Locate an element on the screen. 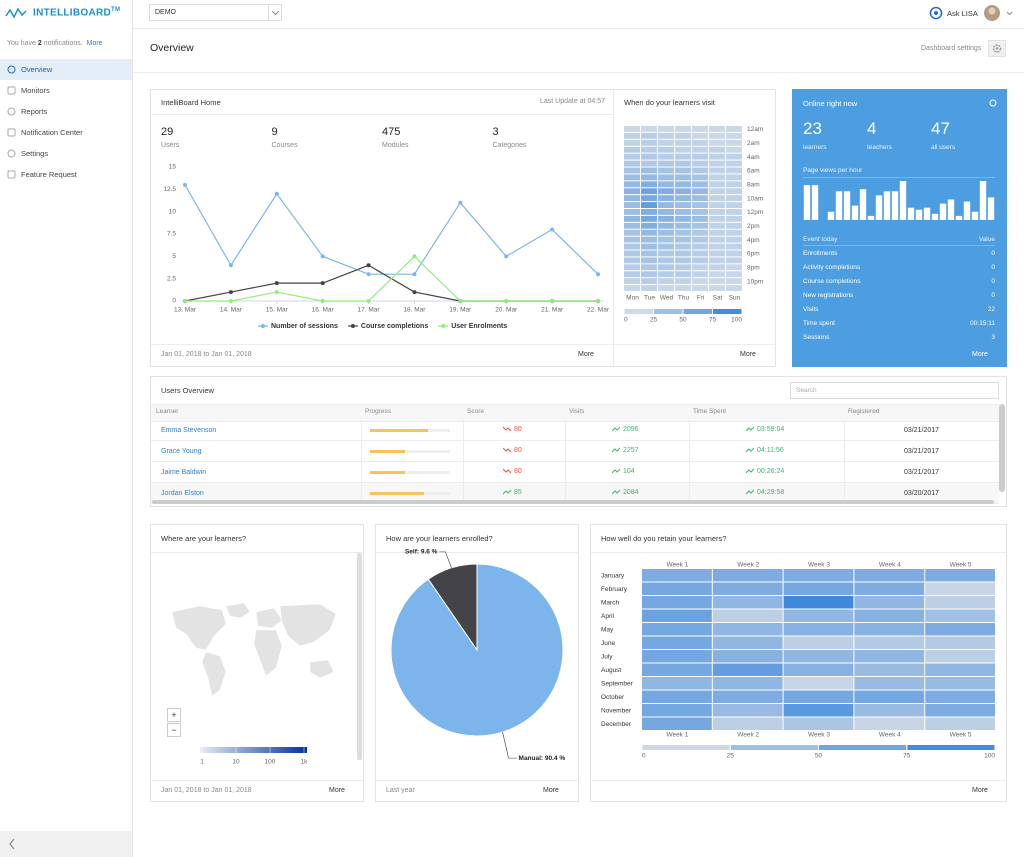  nav-item: Settings is located at coordinates (66, 153).